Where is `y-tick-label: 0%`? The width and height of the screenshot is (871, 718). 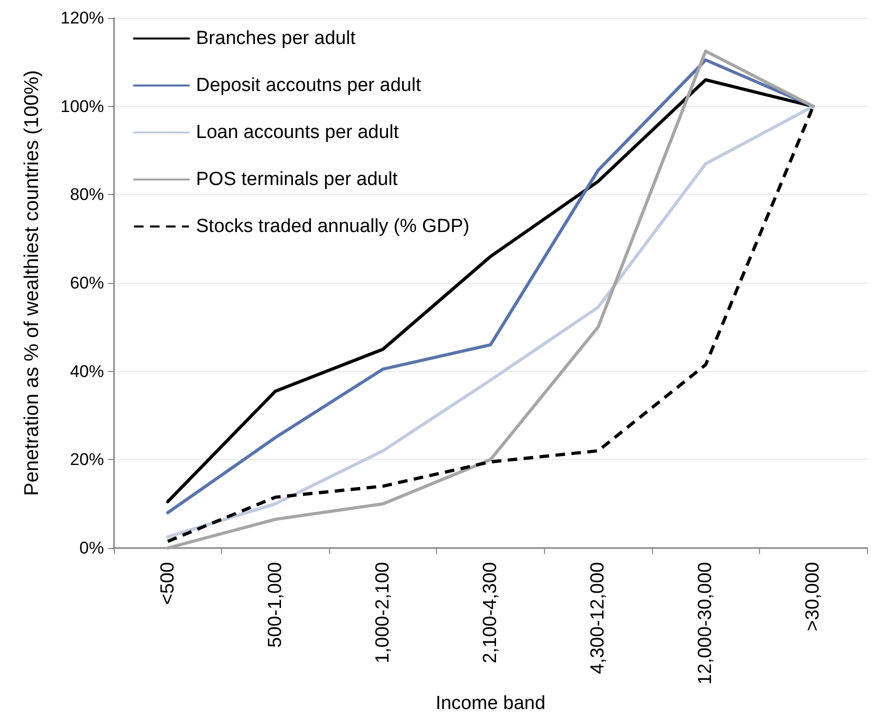 y-tick-label: 0% is located at coordinates (91, 548).